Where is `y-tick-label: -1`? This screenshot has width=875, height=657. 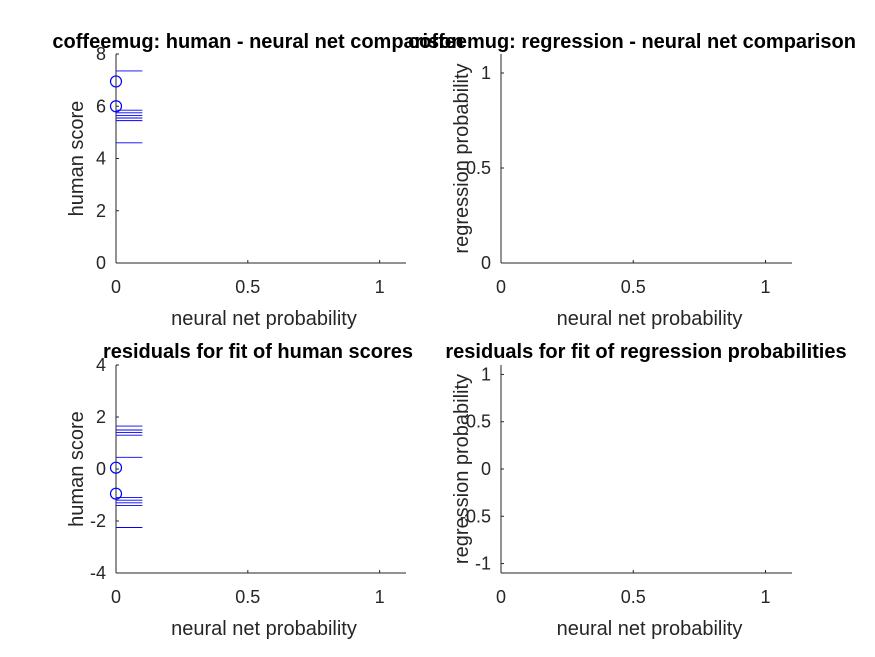 y-tick-label: -1 is located at coordinates (483, 564).